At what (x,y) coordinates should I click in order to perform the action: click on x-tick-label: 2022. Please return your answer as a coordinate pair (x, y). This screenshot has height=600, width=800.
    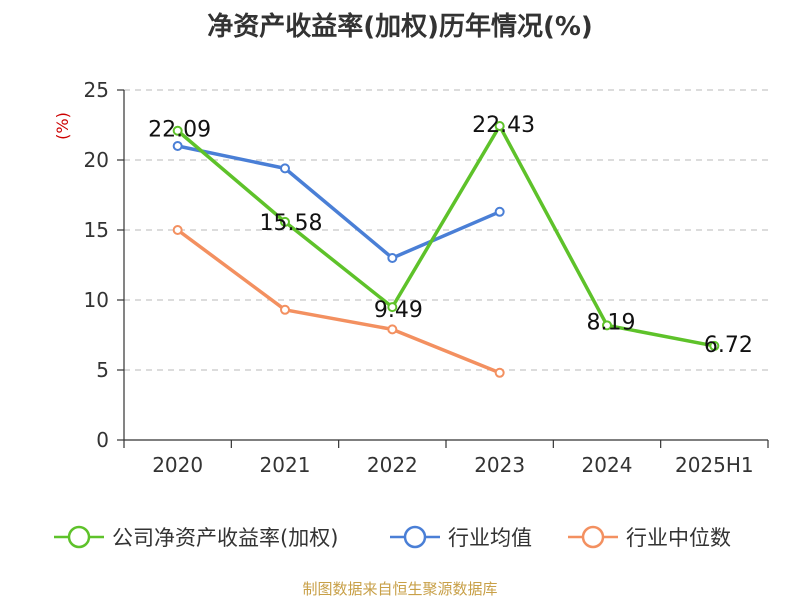
    Looking at the image, I should click on (392, 465).